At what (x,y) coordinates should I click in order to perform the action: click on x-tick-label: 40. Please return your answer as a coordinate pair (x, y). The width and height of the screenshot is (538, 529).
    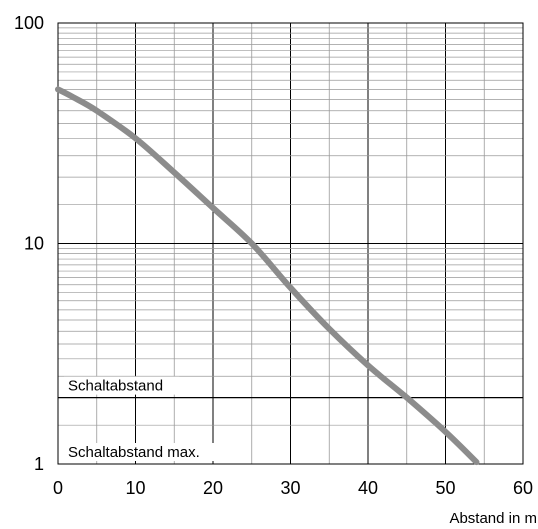
    Looking at the image, I should click on (368, 488).